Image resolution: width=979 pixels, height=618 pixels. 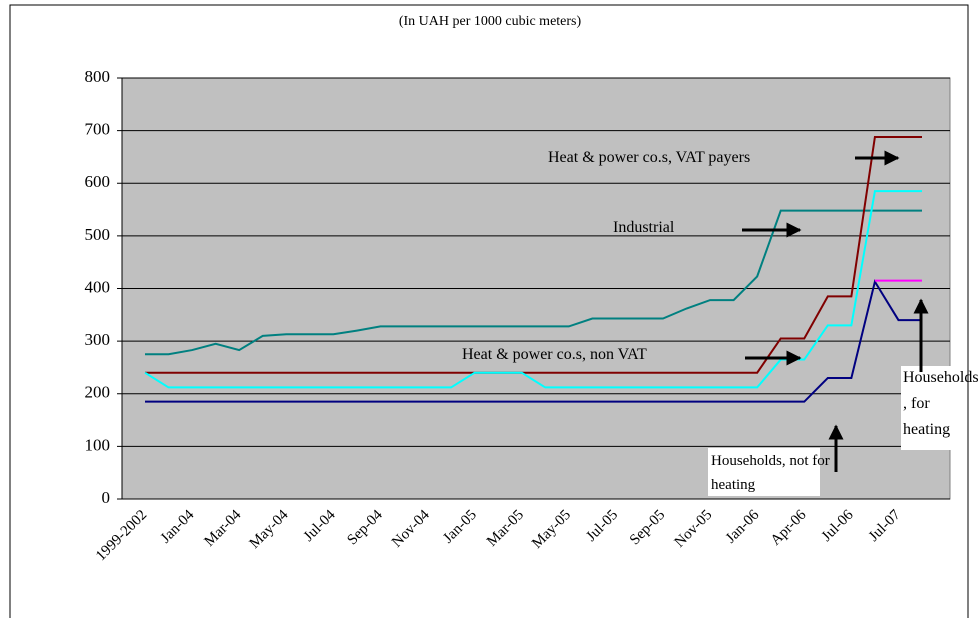 I want to click on annotation: Households, not for heating, so click(x=772, y=473).